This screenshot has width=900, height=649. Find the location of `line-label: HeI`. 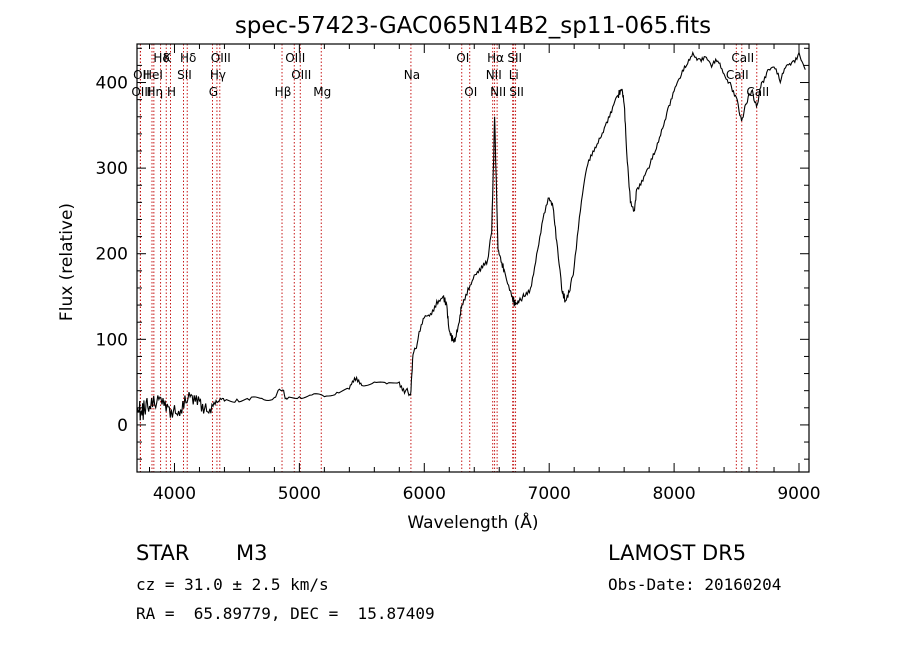

line-label: HeI is located at coordinates (153, 75).